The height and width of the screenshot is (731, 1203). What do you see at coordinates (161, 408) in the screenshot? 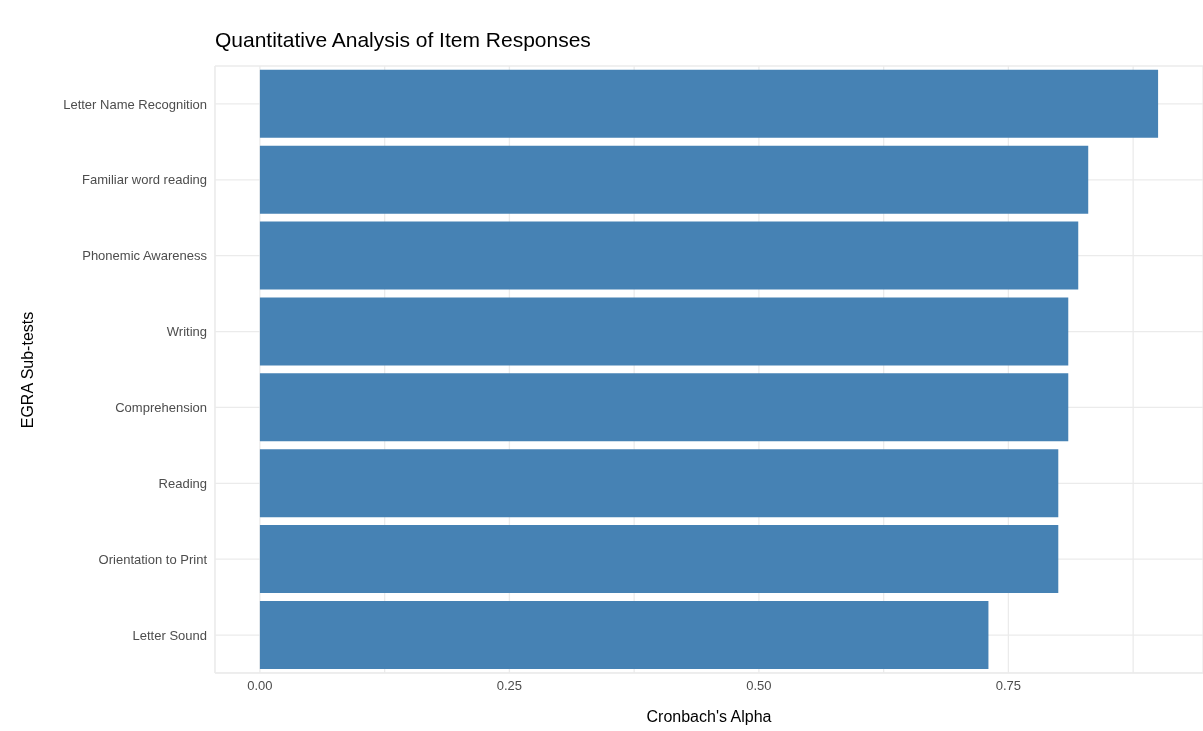
I see `y-tick-label: Comprehension` at bounding box center [161, 408].